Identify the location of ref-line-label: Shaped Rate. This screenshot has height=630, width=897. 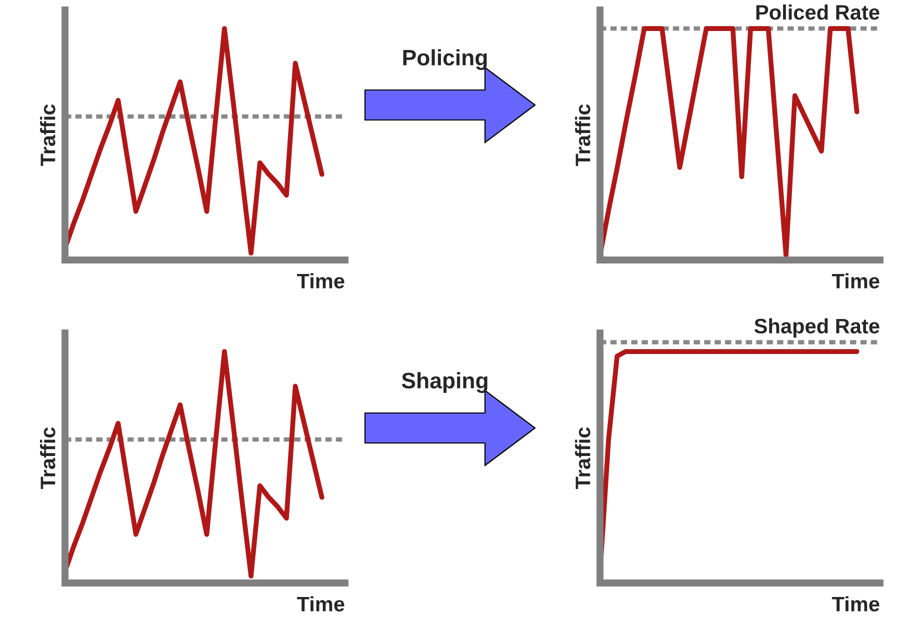
(817, 328).